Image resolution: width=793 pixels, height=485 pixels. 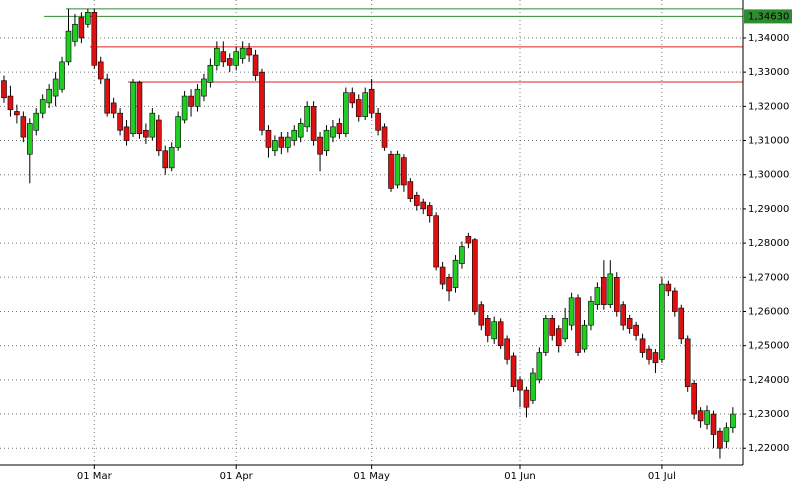 I want to click on y-tick-label: 1,22000, so click(x=768, y=448).